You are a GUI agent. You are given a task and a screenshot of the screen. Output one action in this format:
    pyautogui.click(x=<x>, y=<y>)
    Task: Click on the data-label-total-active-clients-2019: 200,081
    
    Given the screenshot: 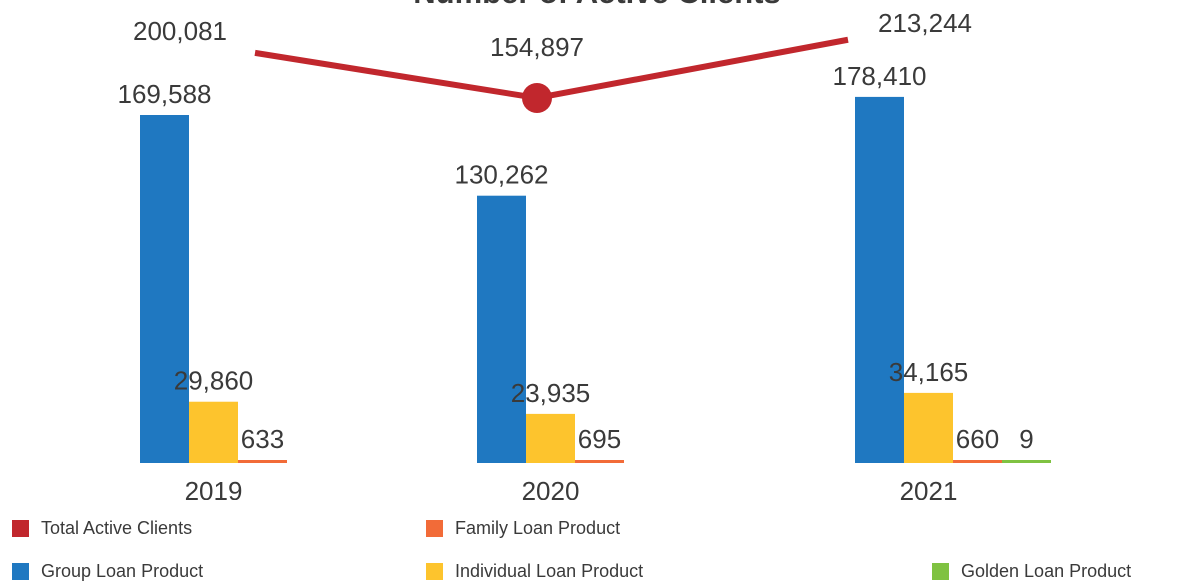 What is the action you would take?
    pyautogui.click(x=180, y=31)
    